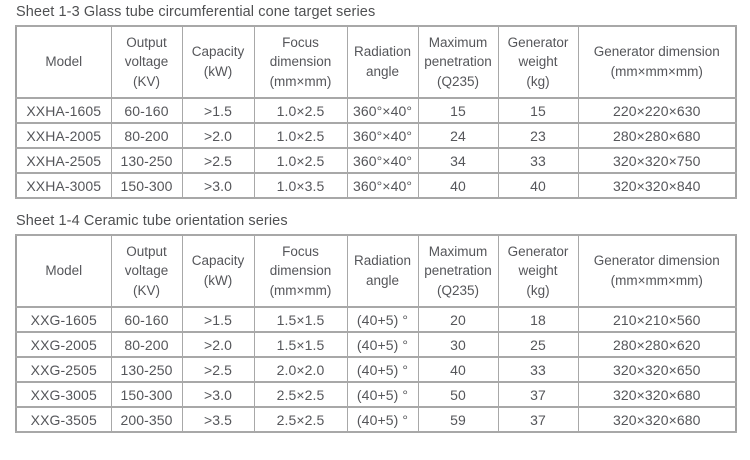 The image size is (750, 460). I want to click on table-cell: 20, so click(458, 319).